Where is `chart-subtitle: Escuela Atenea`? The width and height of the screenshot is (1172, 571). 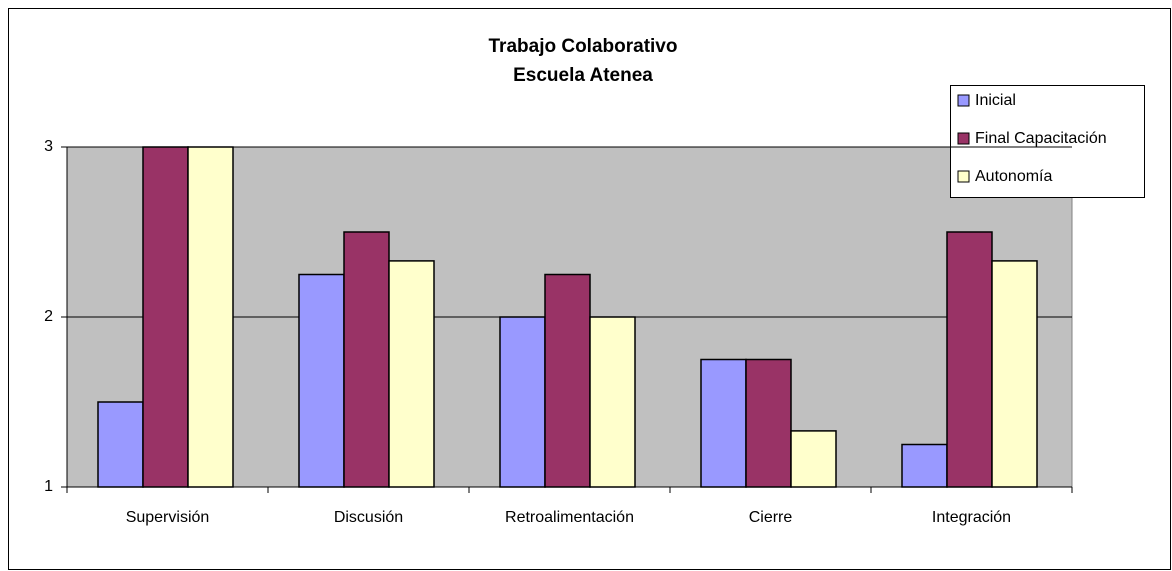 chart-subtitle: Escuela Atenea is located at coordinates (583, 75).